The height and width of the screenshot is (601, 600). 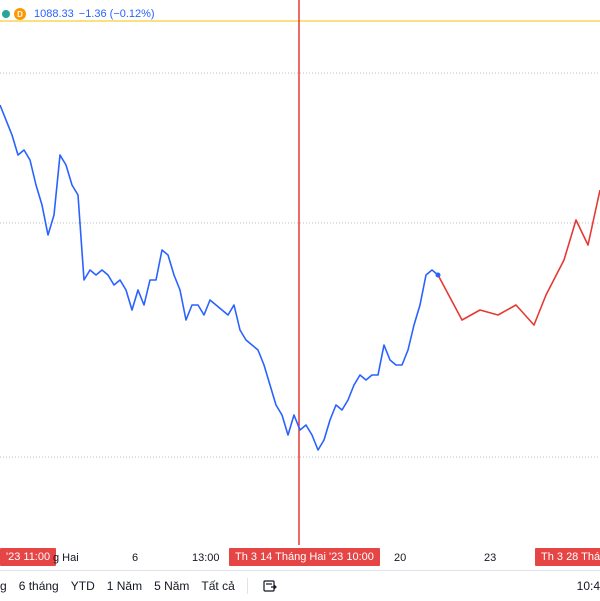 What do you see at coordinates (54, 14) in the screenshot?
I see `legend-value: 1088.33` at bounding box center [54, 14].